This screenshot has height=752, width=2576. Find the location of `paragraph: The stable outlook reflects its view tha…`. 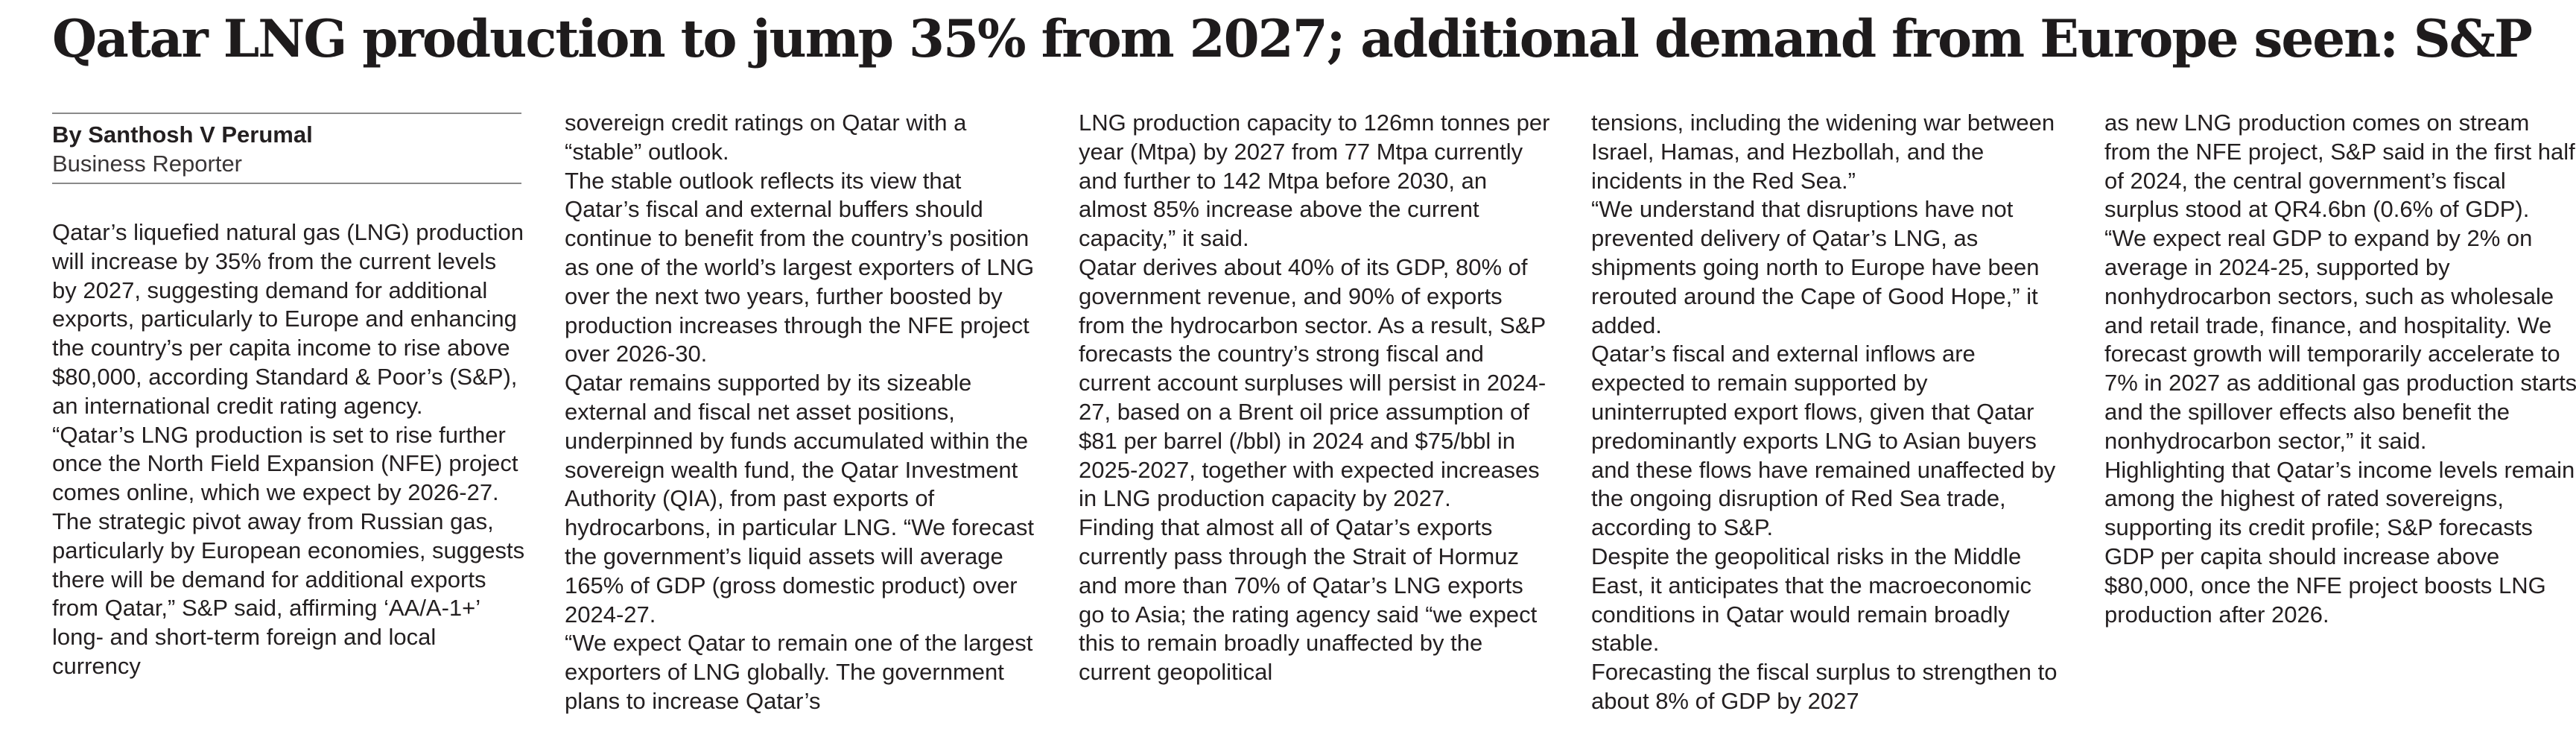

paragraph: The stable outlook reflects its view tha… is located at coordinates (800, 267).